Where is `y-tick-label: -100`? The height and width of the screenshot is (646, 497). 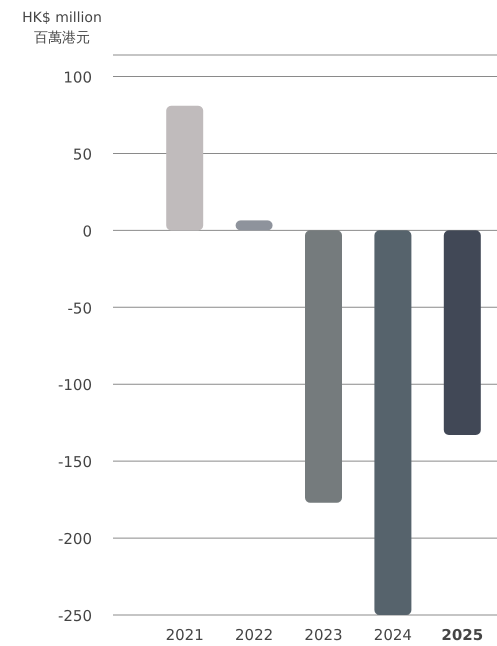
y-tick-label: -100 is located at coordinates (75, 385).